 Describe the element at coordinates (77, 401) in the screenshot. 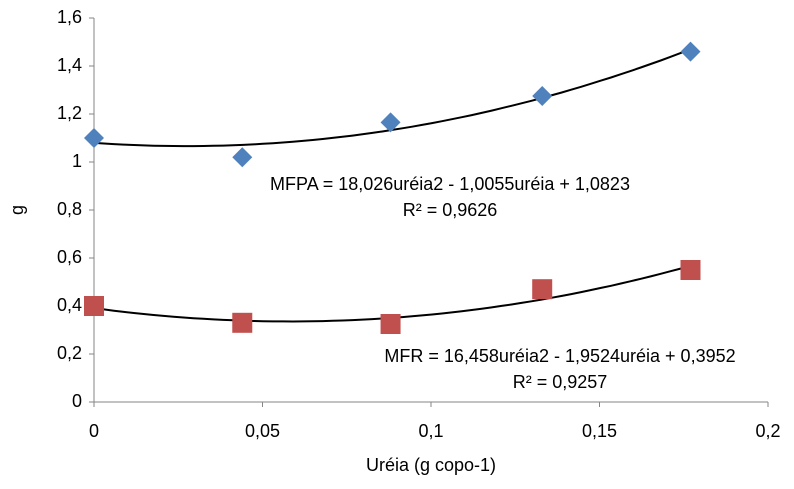

I see `y-tick-label: 0` at that location.